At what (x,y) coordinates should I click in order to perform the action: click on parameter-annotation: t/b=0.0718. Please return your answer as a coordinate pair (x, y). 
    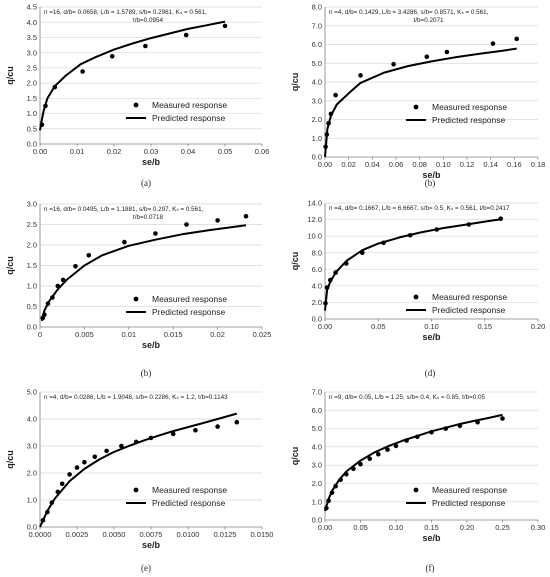
    Looking at the image, I should click on (148, 217).